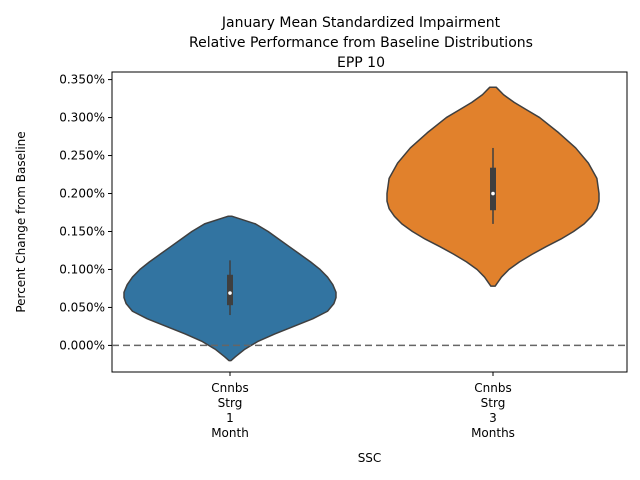 The width and height of the screenshot is (640, 480). Describe the element at coordinates (82, 194) in the screenshot. I see `y-tick-label: 0.200%` at that location.